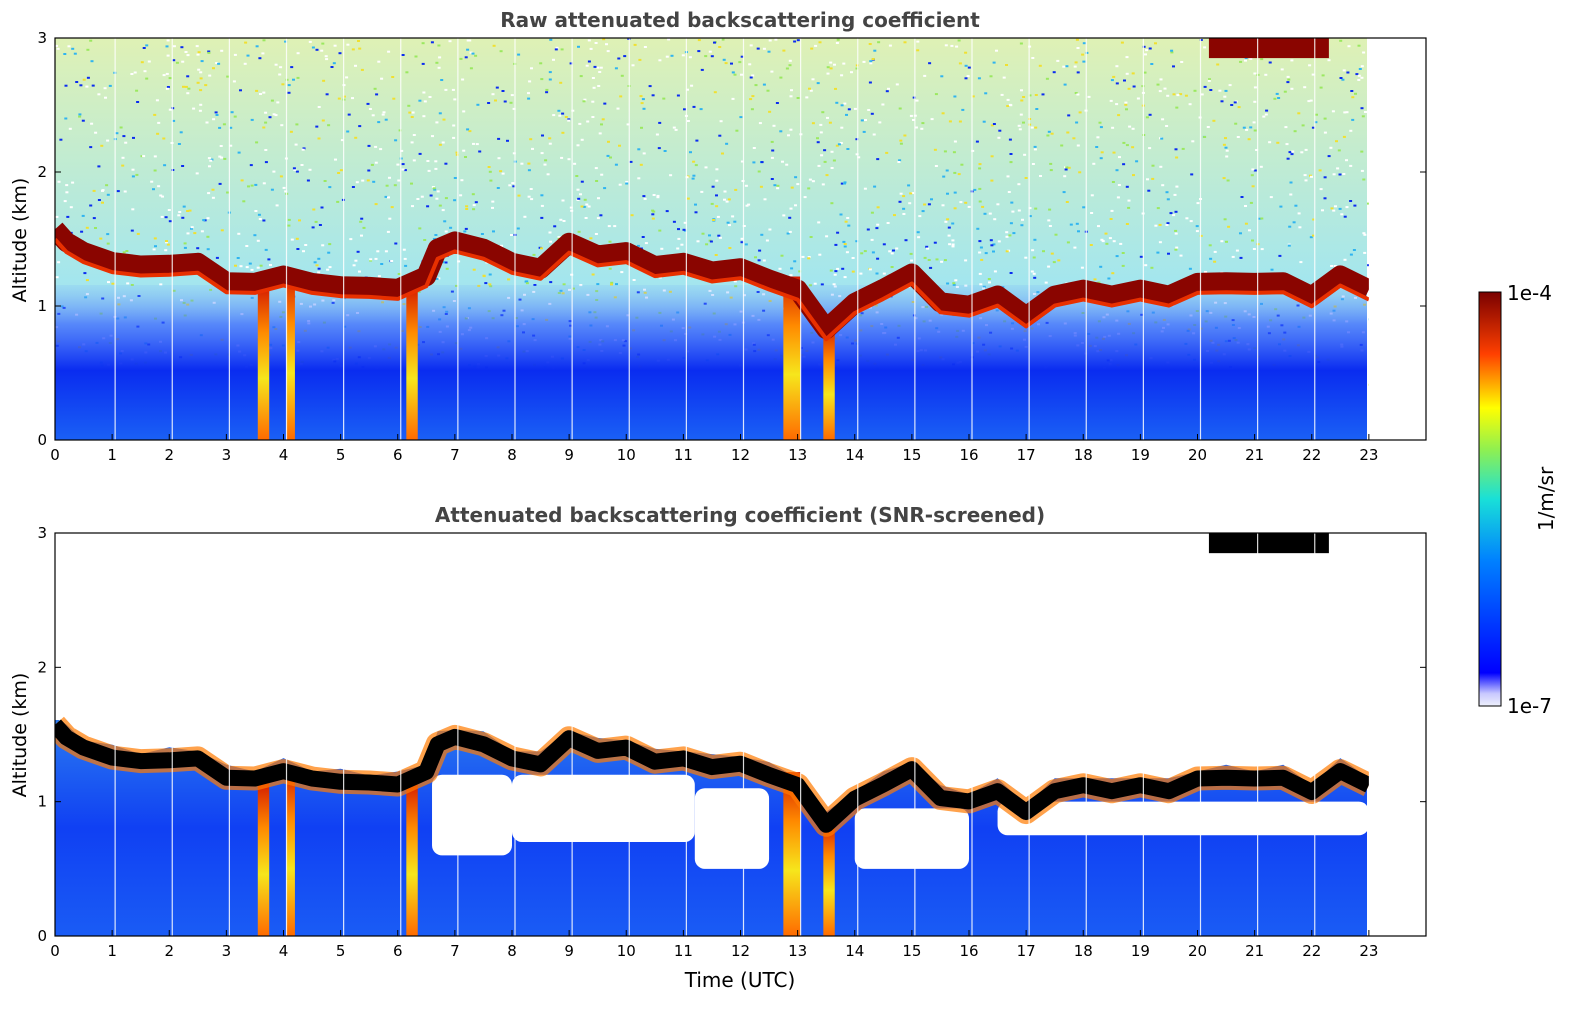 The width and height of the screenshot is (1595, 1024). Describe the element at coordinates (1490, 499) in the screenshot. I see `colorbar-gradient` at that location.